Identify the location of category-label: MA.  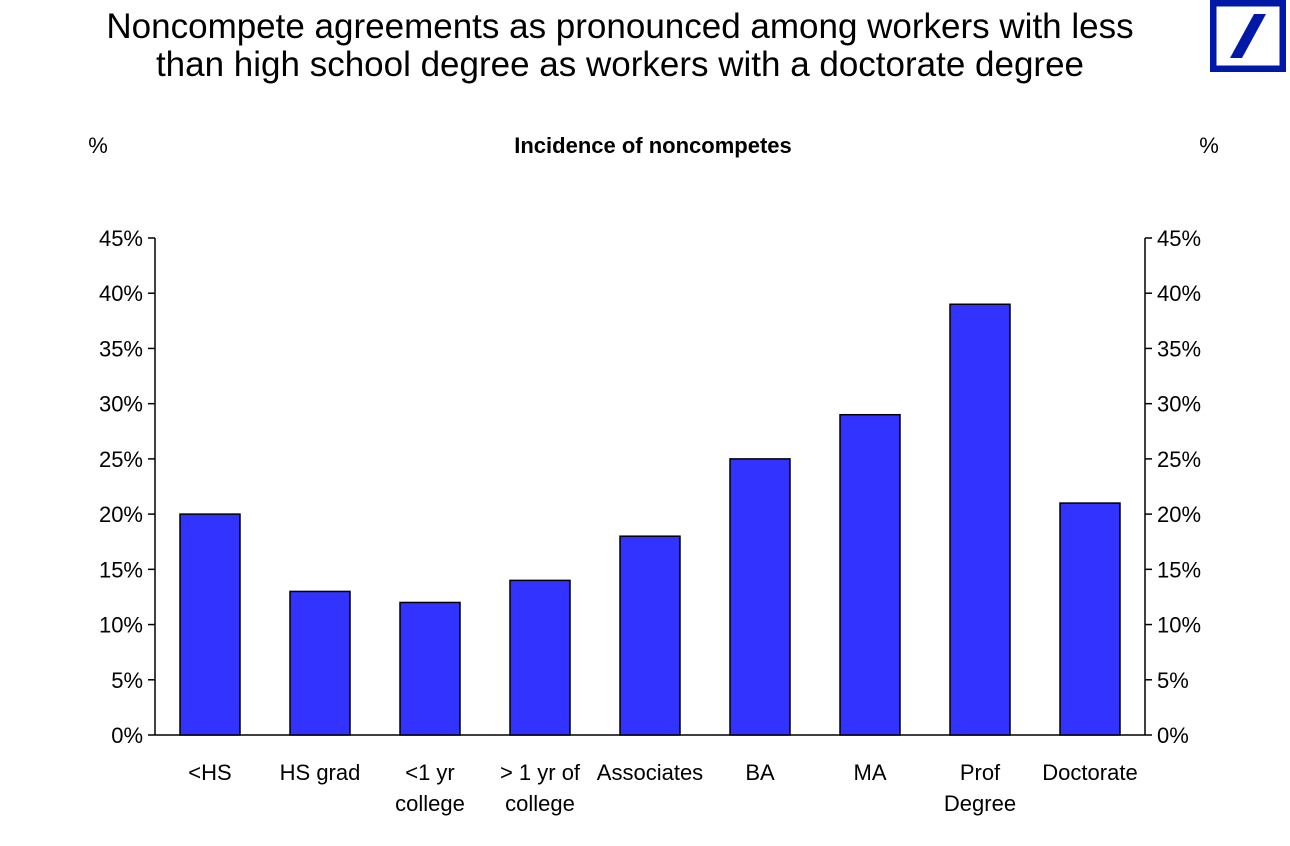
(870, 772).